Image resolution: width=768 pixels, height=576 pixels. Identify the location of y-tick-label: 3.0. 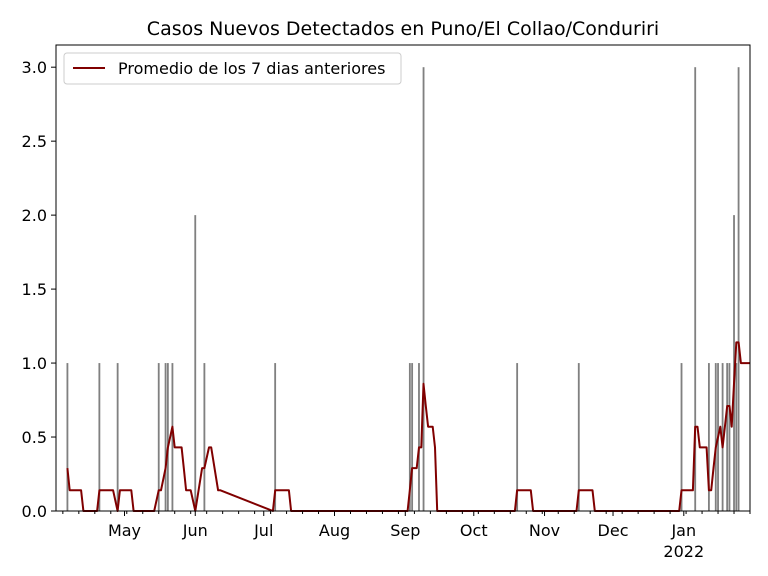
(34, 67).